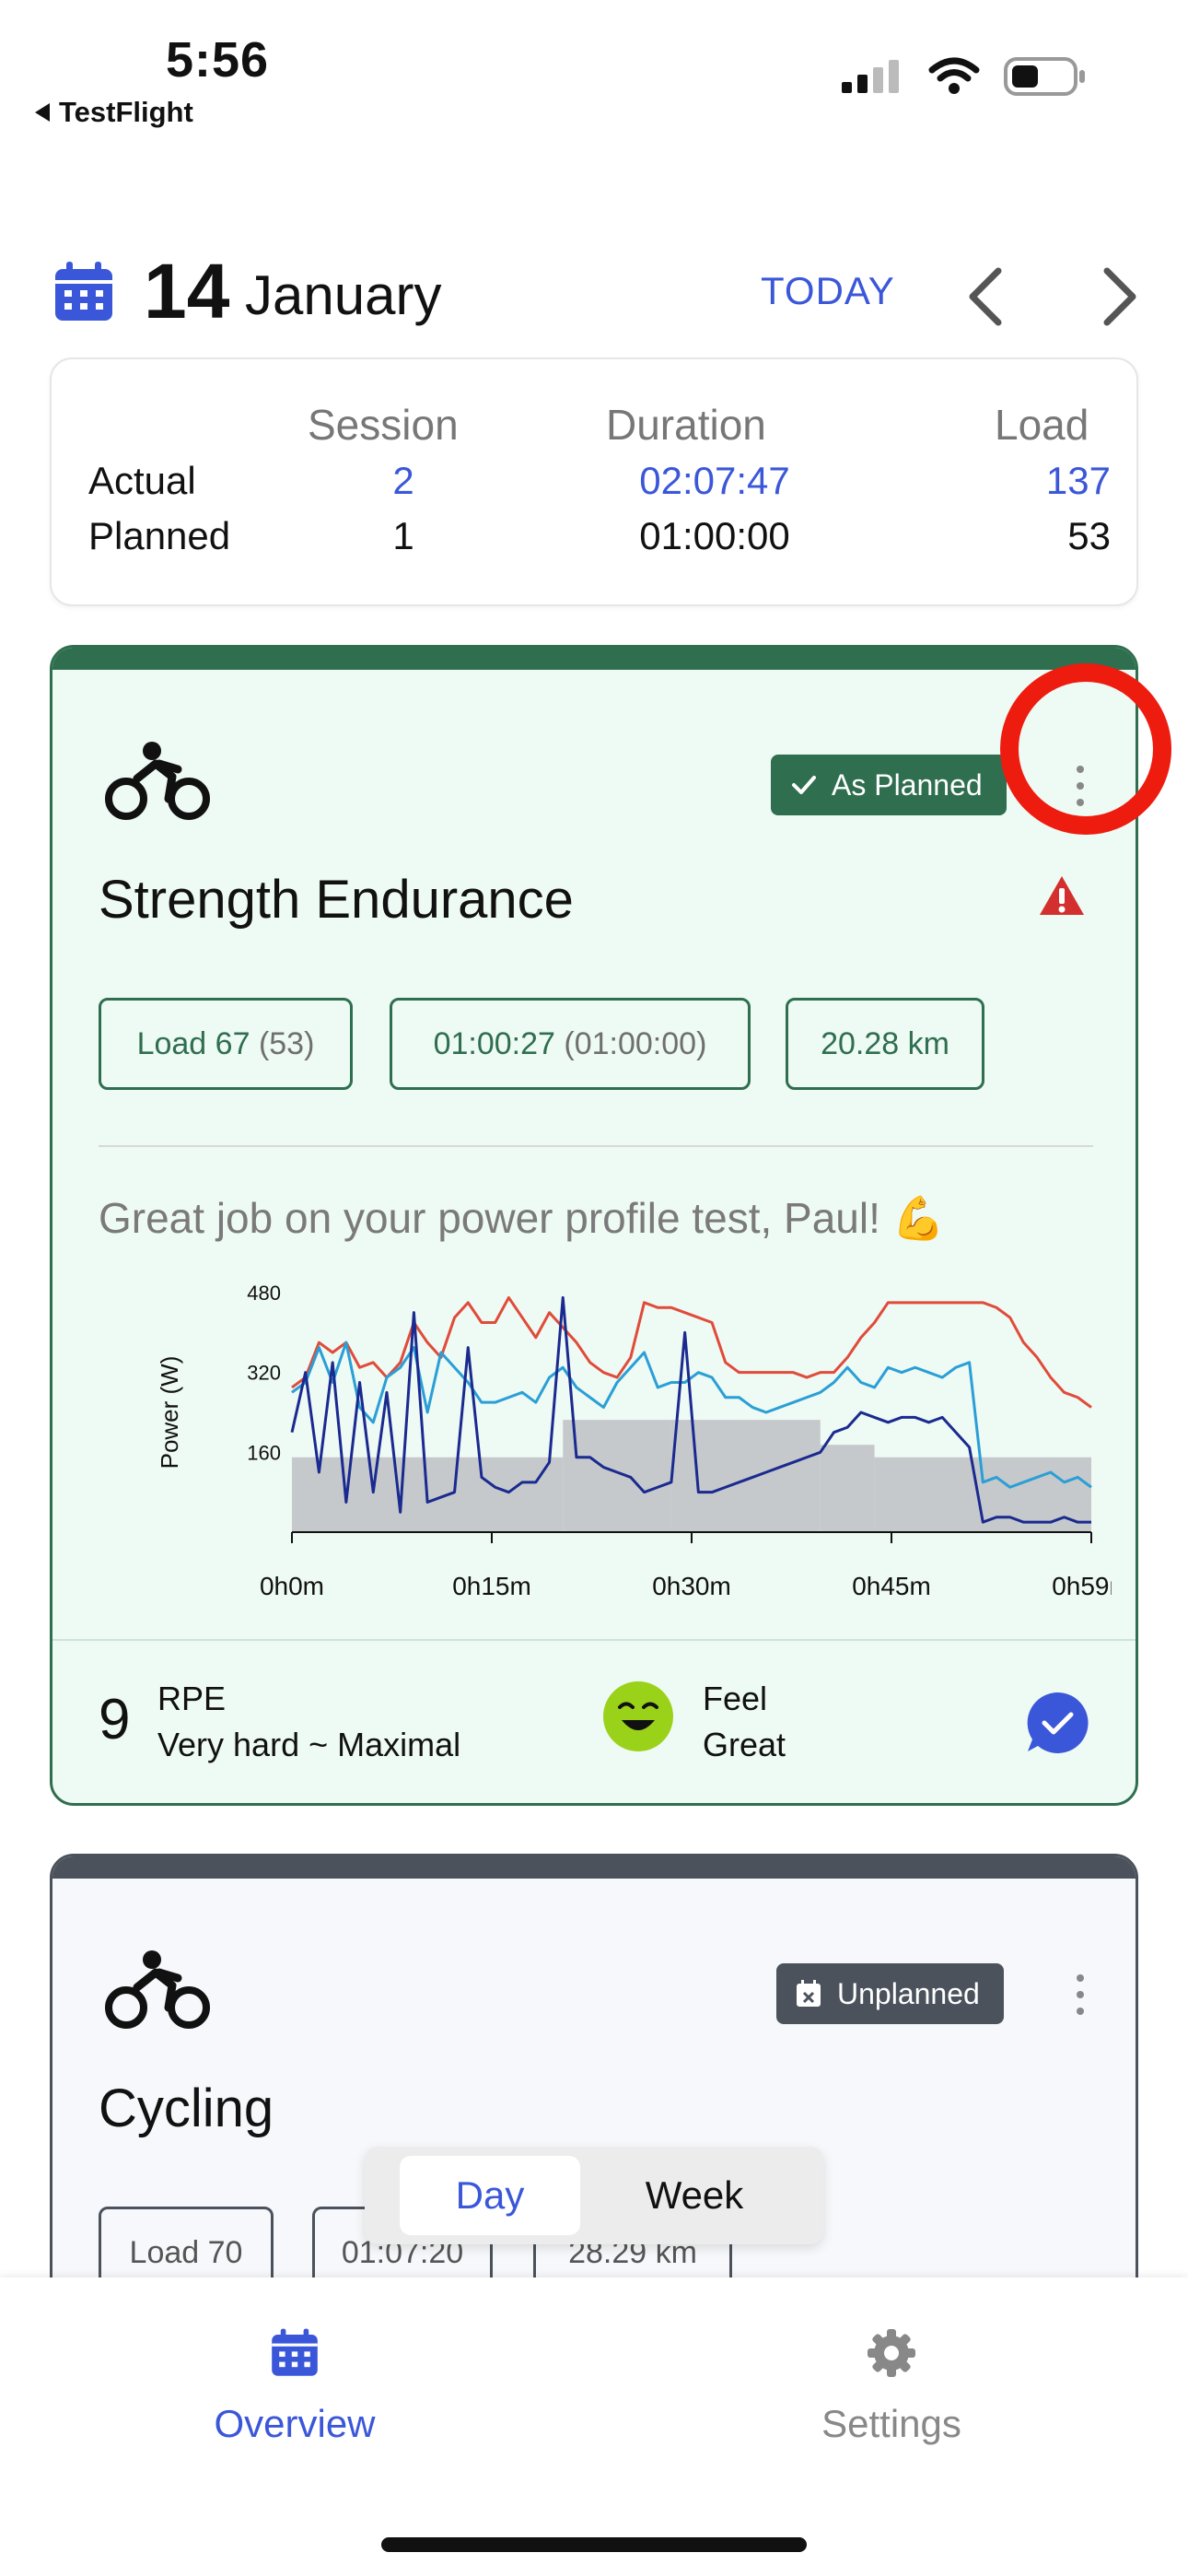 This screenshot has width=1188, height=2576. I want to click on rpe-label: RPE, so click(192, 1698).